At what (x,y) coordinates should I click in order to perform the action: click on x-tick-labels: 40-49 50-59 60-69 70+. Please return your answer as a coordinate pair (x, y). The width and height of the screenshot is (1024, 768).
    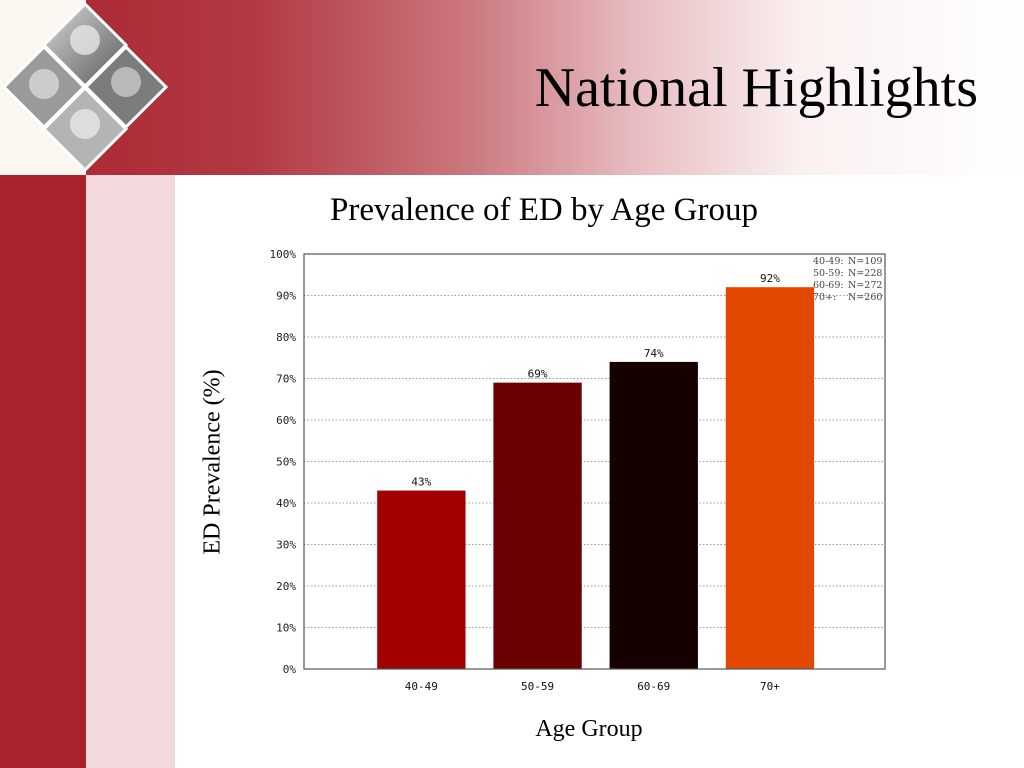
    Looking at the image, I should click on (592, 686).